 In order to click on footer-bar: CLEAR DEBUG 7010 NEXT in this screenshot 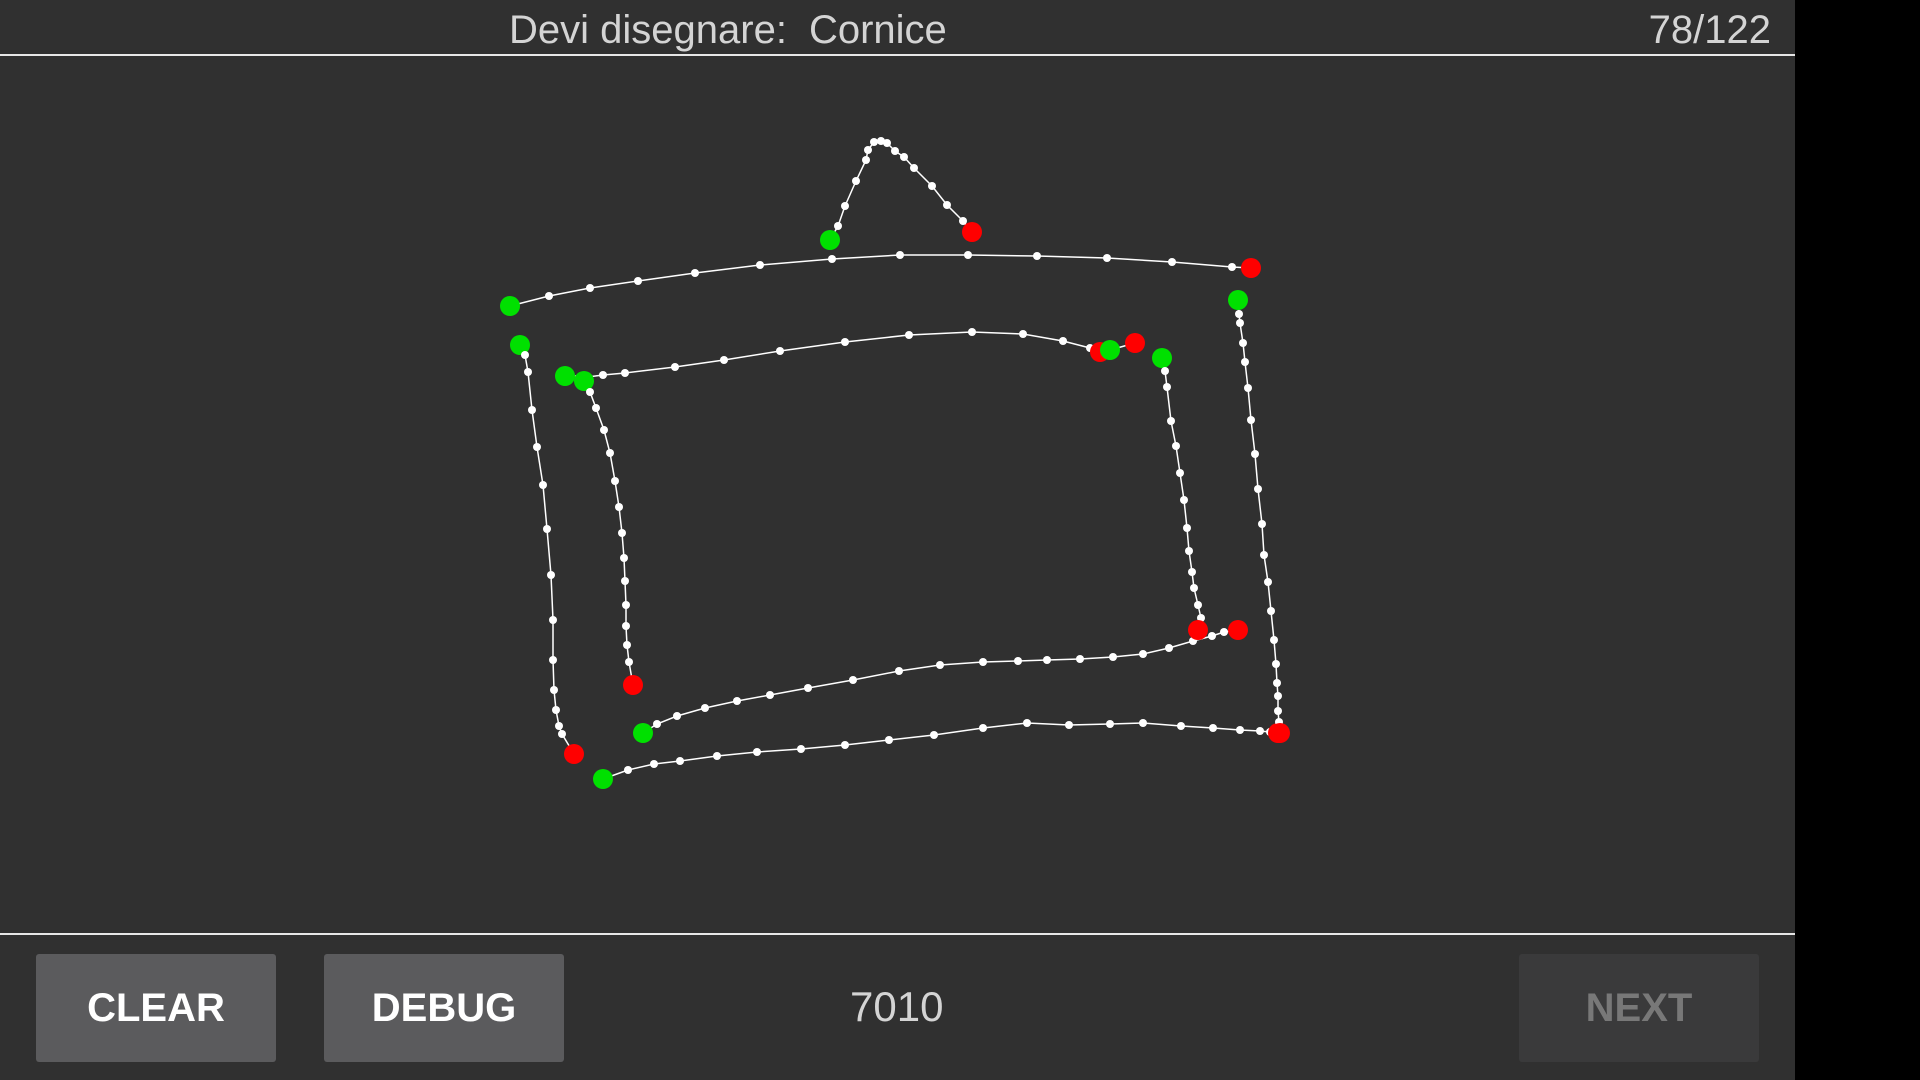, I will do `click(897, 1006)`.